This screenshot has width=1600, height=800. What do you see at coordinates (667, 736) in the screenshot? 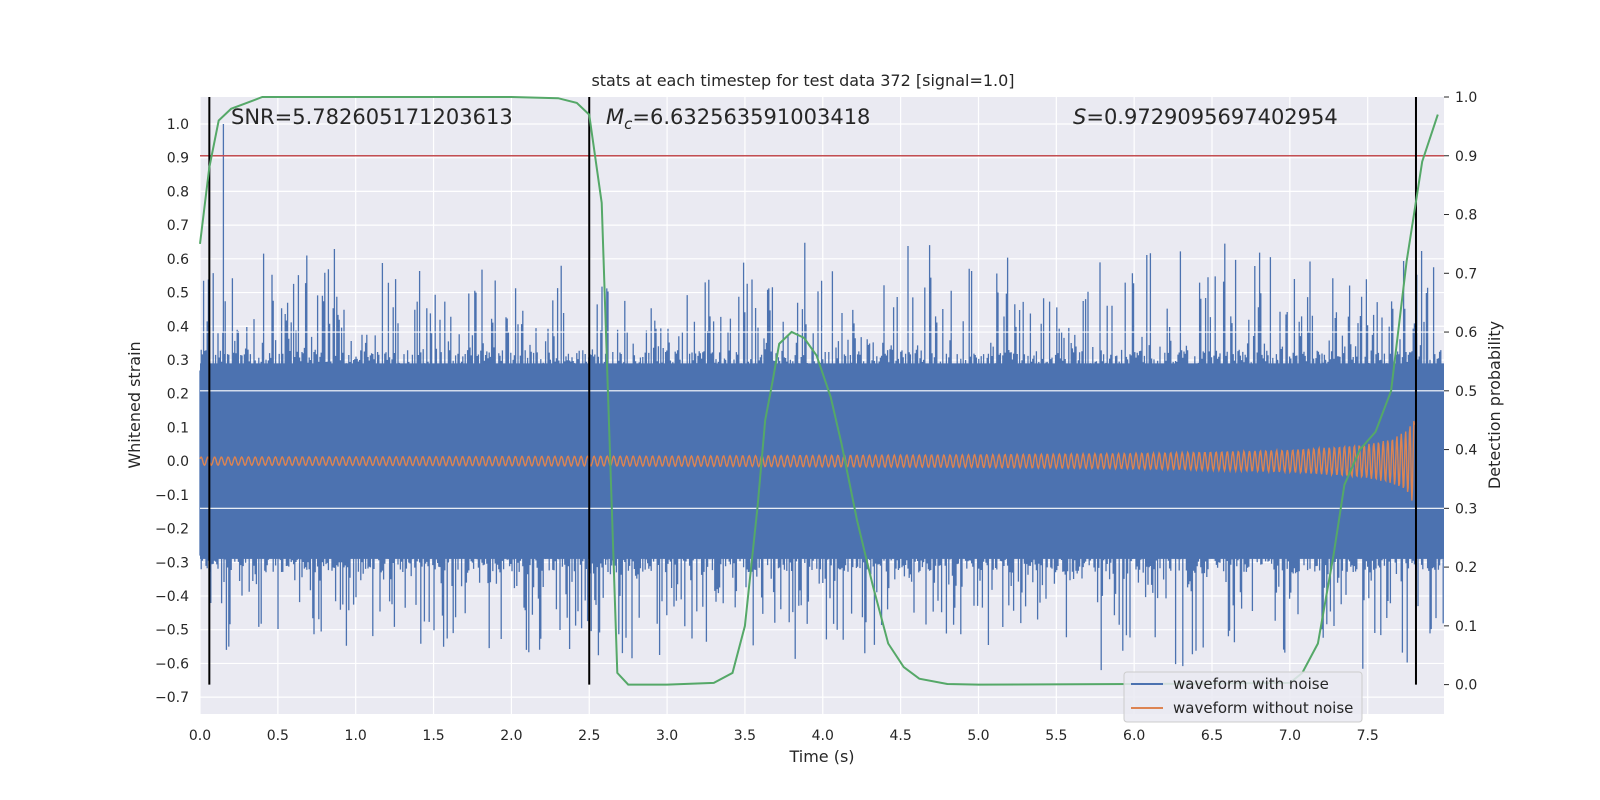
I see `x-tick-label: 3.0` at bounding box center [667, 736].